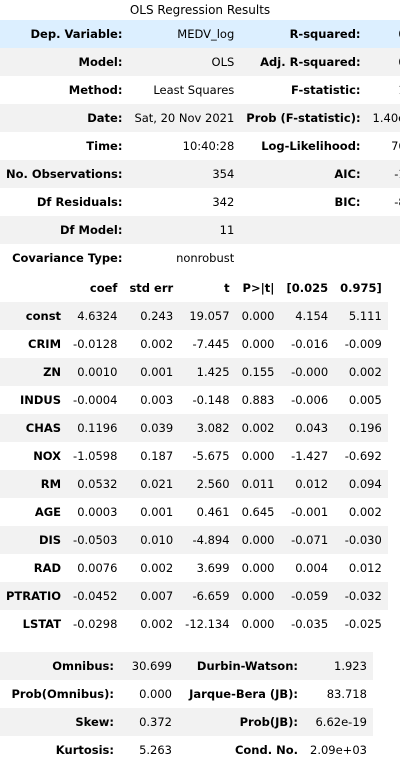 The width and height of the screenshot is (400, 775). Describe the element at coordinates (213, 568) in the screenshot. I see `coef-value: 3.699` at that location.